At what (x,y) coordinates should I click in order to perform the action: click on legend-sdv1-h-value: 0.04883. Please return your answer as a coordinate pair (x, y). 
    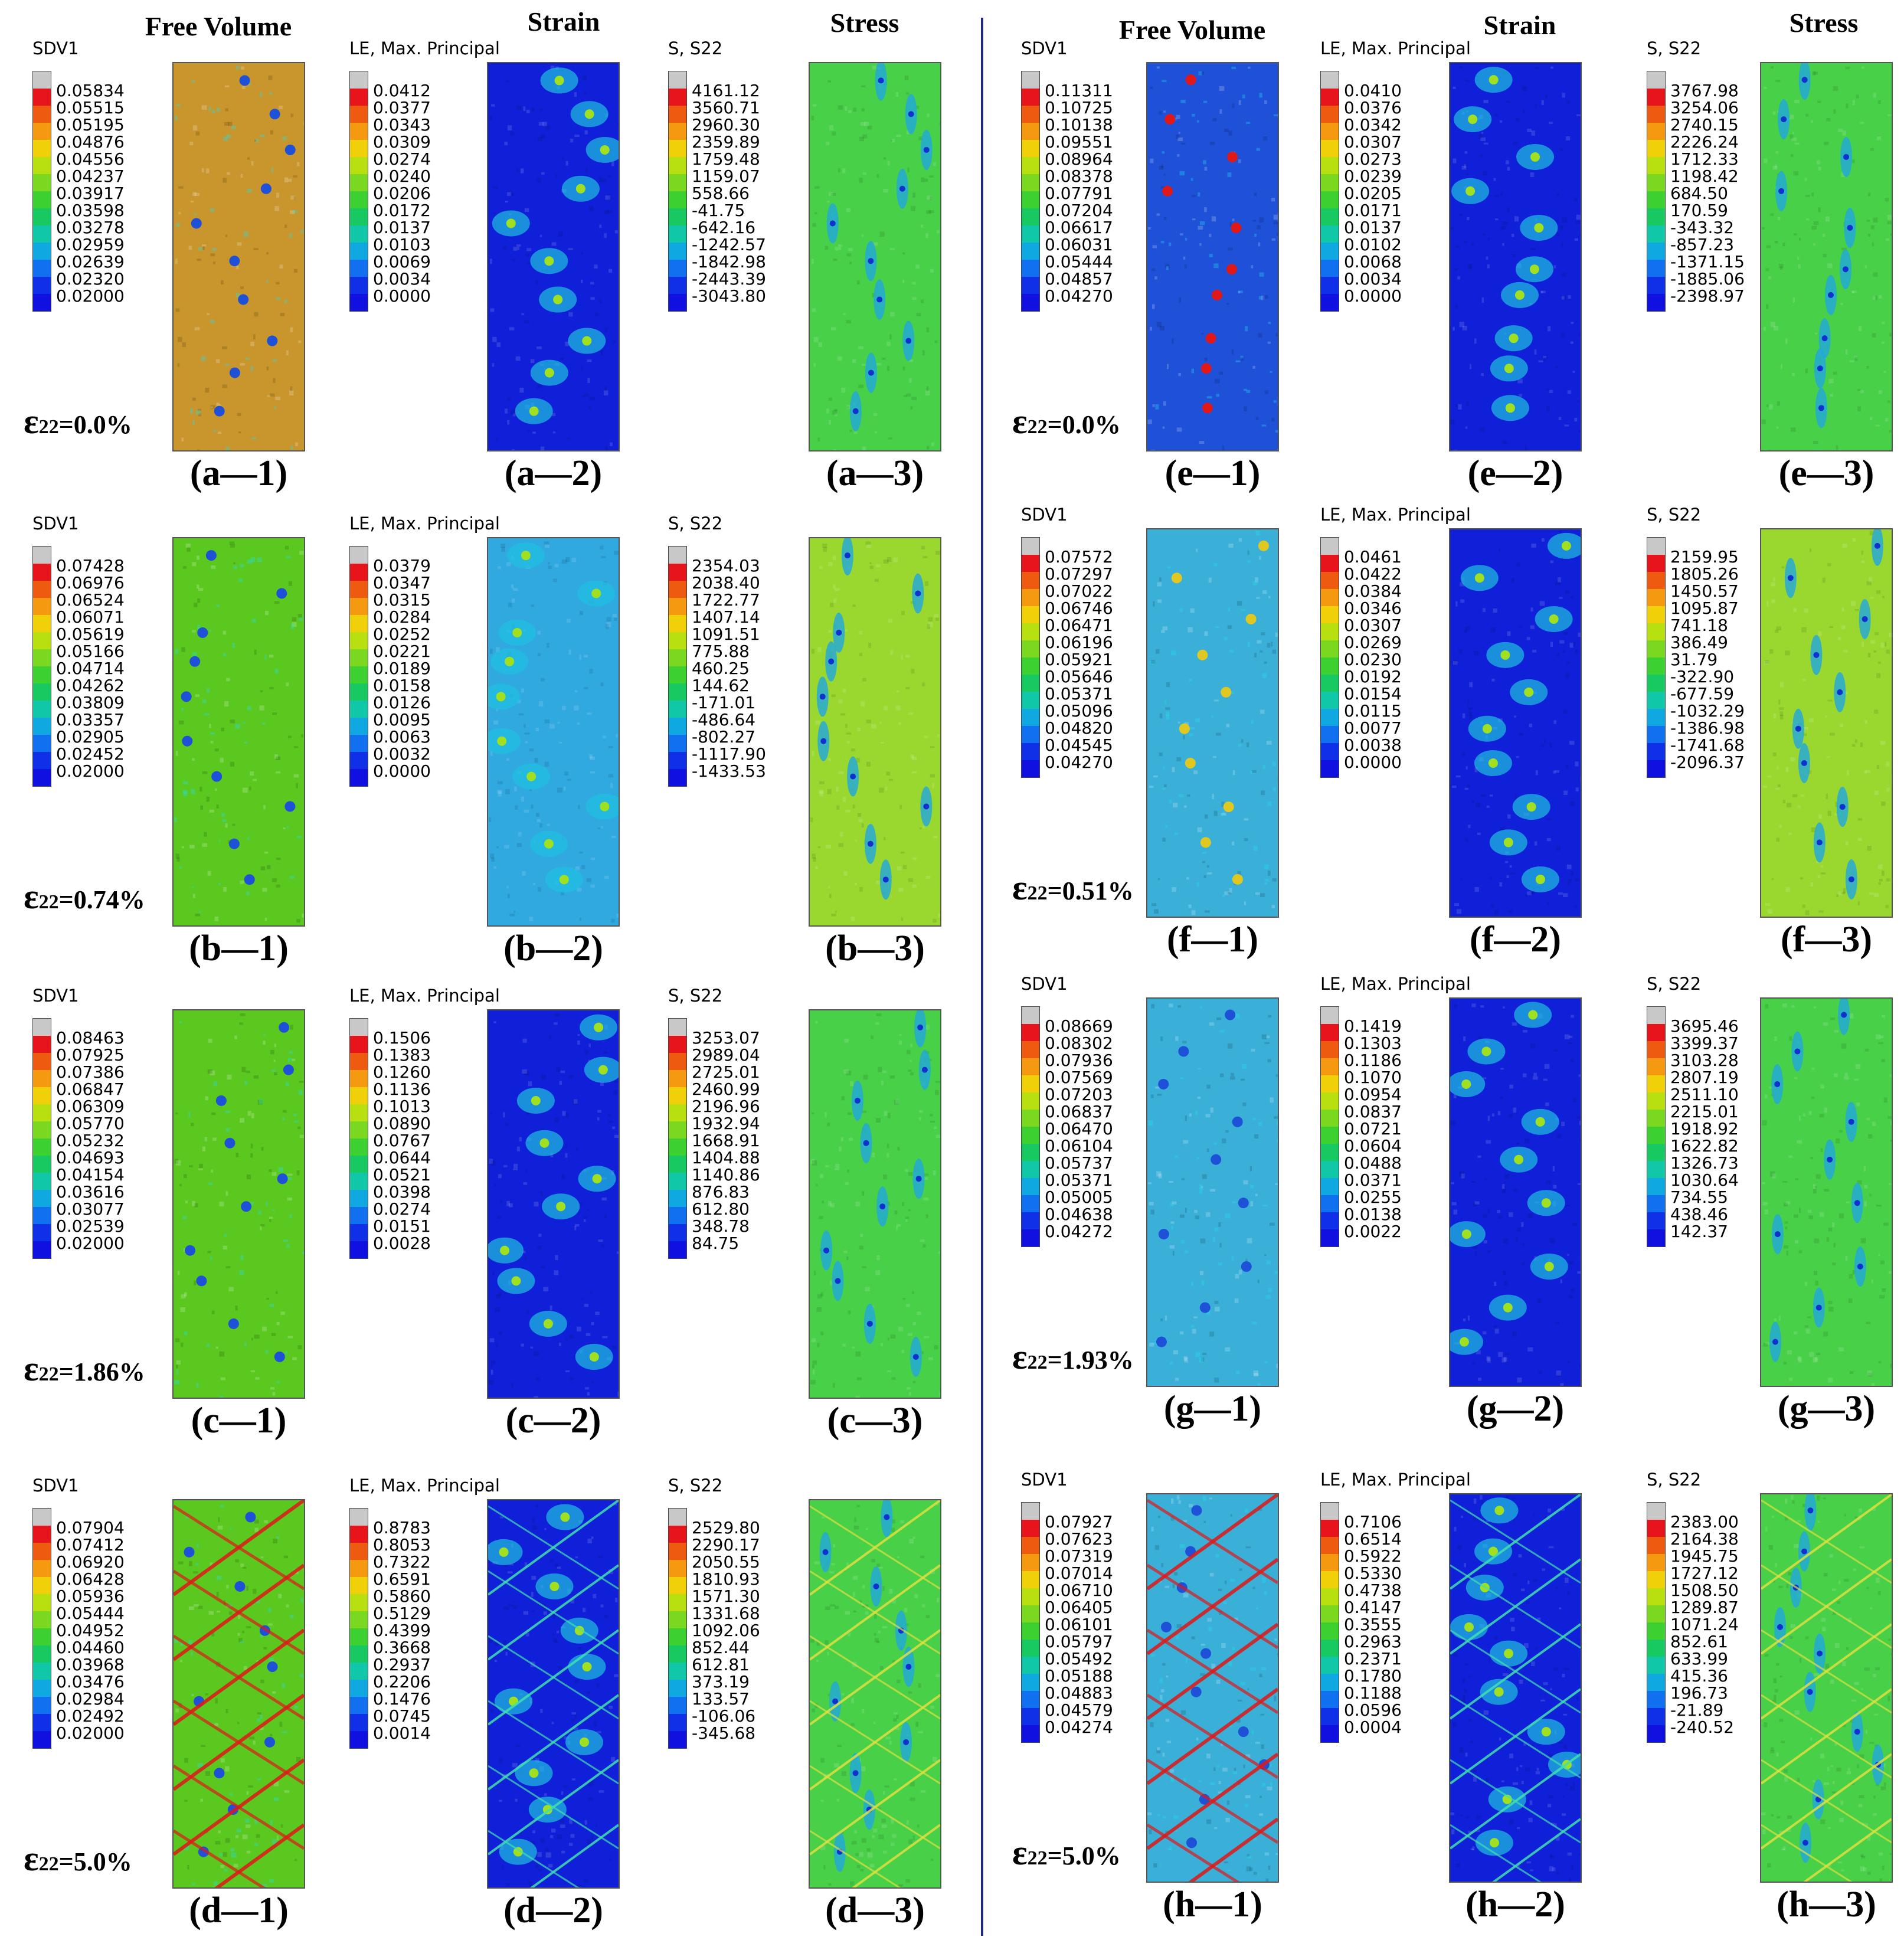
    Looking at the image, I should click on (1079, 1693).